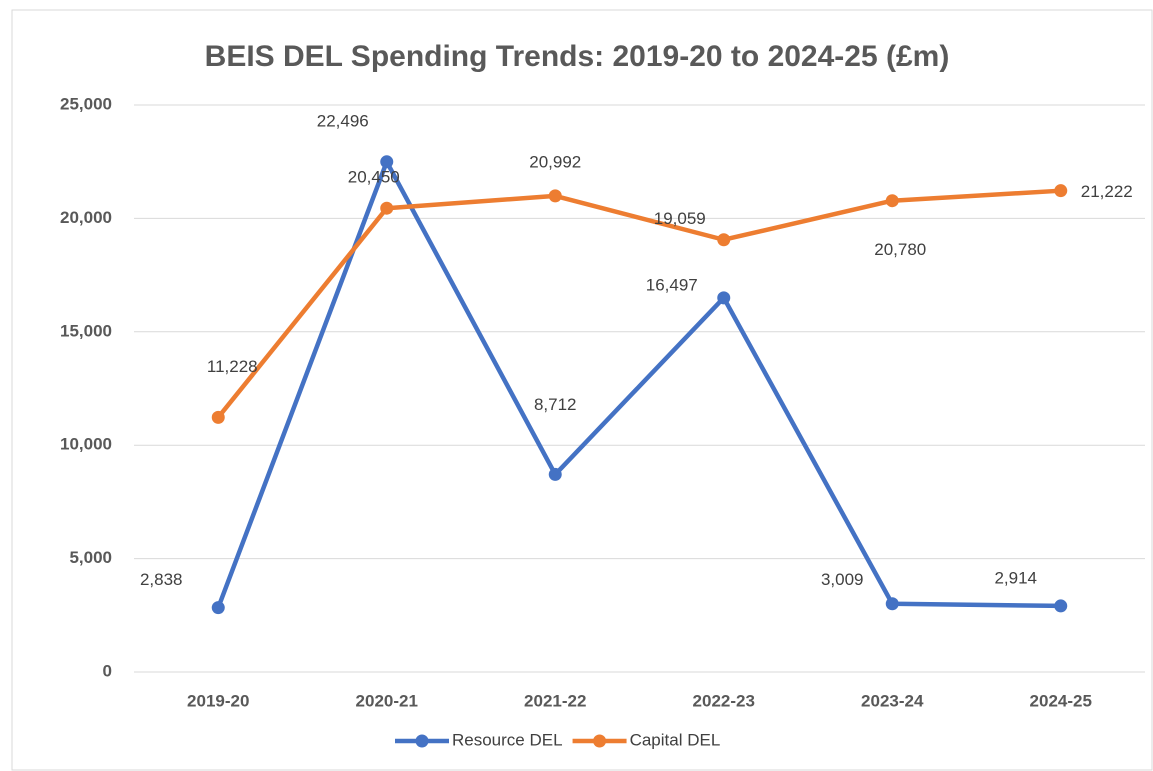 The image size is (1153, 771). What do you see at coordinates (1061, 700) in the screenshot?
I see `x-tick-label: 2024-25` at bounding box center [1061, 700].